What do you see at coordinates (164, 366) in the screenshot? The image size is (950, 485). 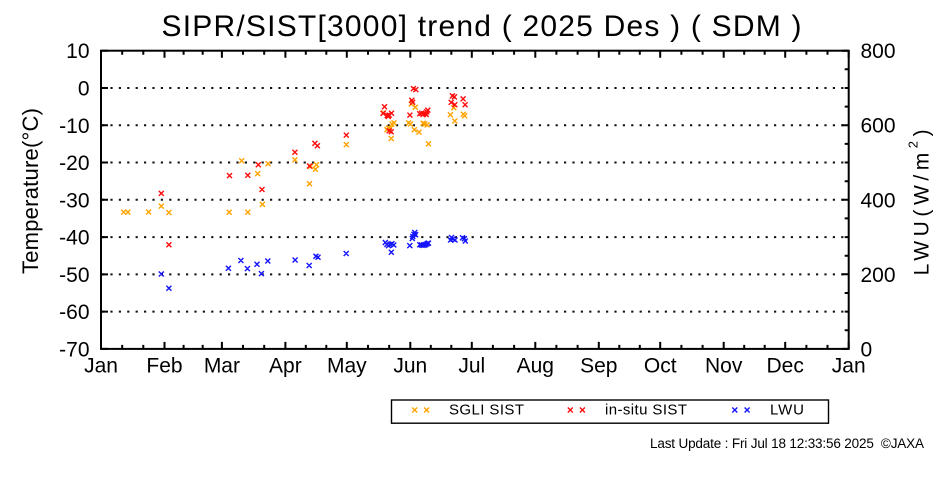 I see `svg-text: Feb` at bounding box center [164, 366].